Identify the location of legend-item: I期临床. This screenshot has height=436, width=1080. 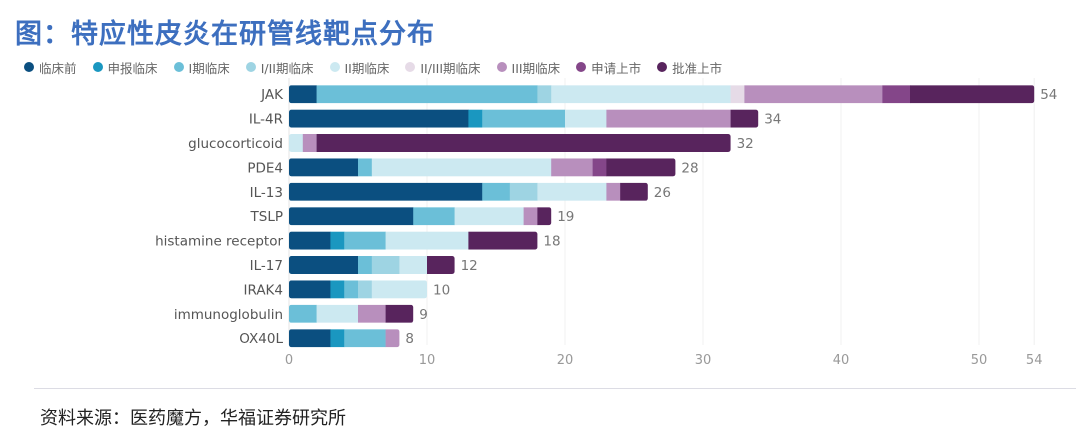
(201, 67).